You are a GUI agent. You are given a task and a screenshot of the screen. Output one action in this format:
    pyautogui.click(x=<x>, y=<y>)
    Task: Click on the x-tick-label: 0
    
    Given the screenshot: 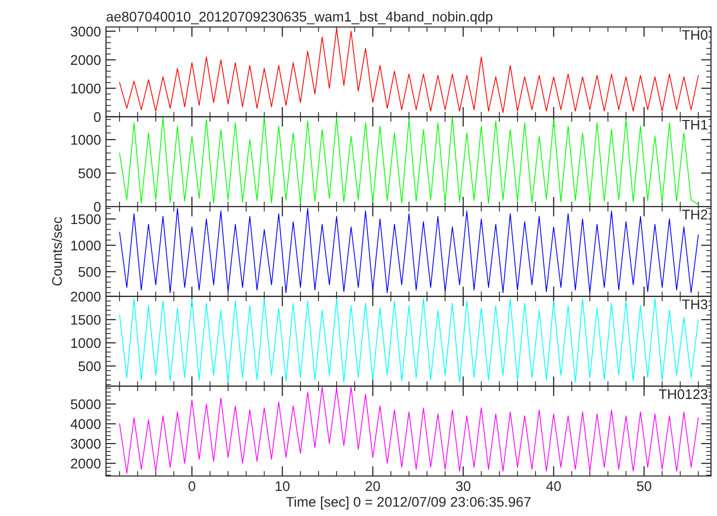 What is the action you would take?
    pyautogui.click(x=192, y=486)
    